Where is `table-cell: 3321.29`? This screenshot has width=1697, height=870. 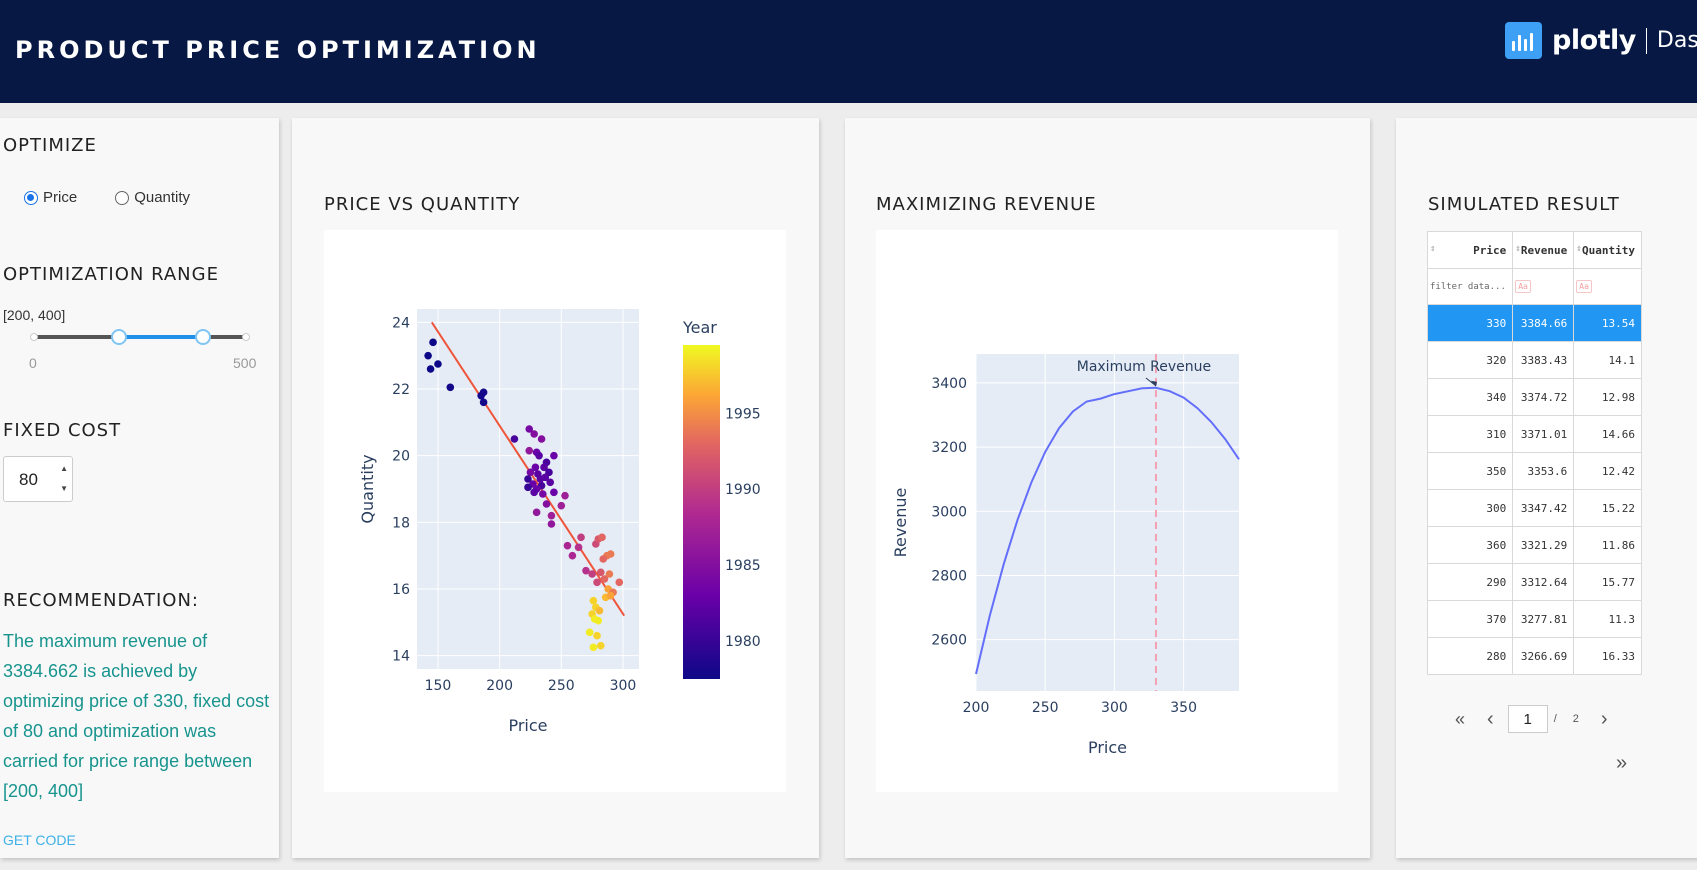
table-cell: 3321.29 is located at coordinates (1543, 545).